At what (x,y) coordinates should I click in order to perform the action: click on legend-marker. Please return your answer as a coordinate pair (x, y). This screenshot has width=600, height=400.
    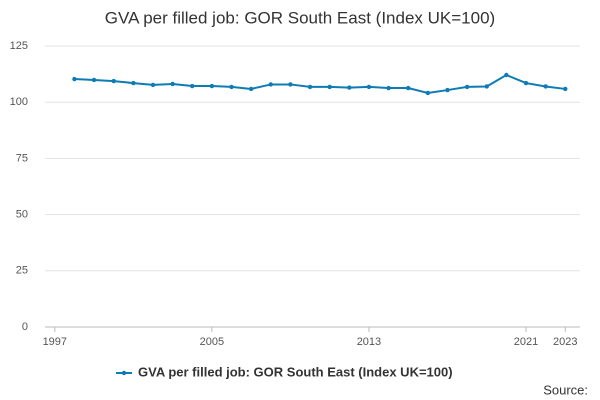
    Looking at the image, I should click on (124, 373).